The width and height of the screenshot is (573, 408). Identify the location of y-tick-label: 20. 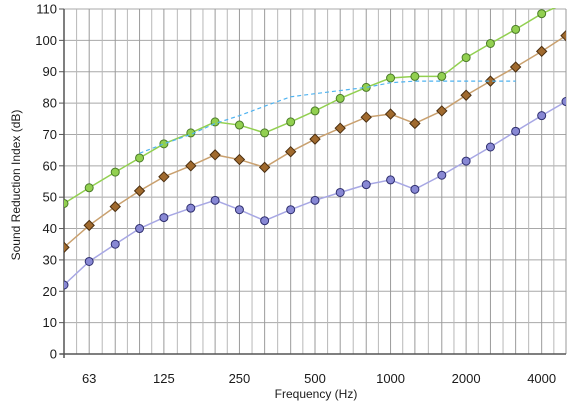
(50, 291).